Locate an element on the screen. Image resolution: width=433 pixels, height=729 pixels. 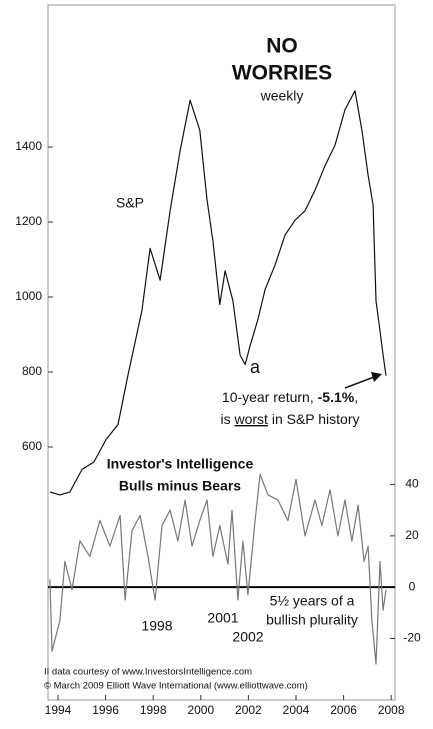
annotation-part: in S&P history is located at coordinates (314, 419).